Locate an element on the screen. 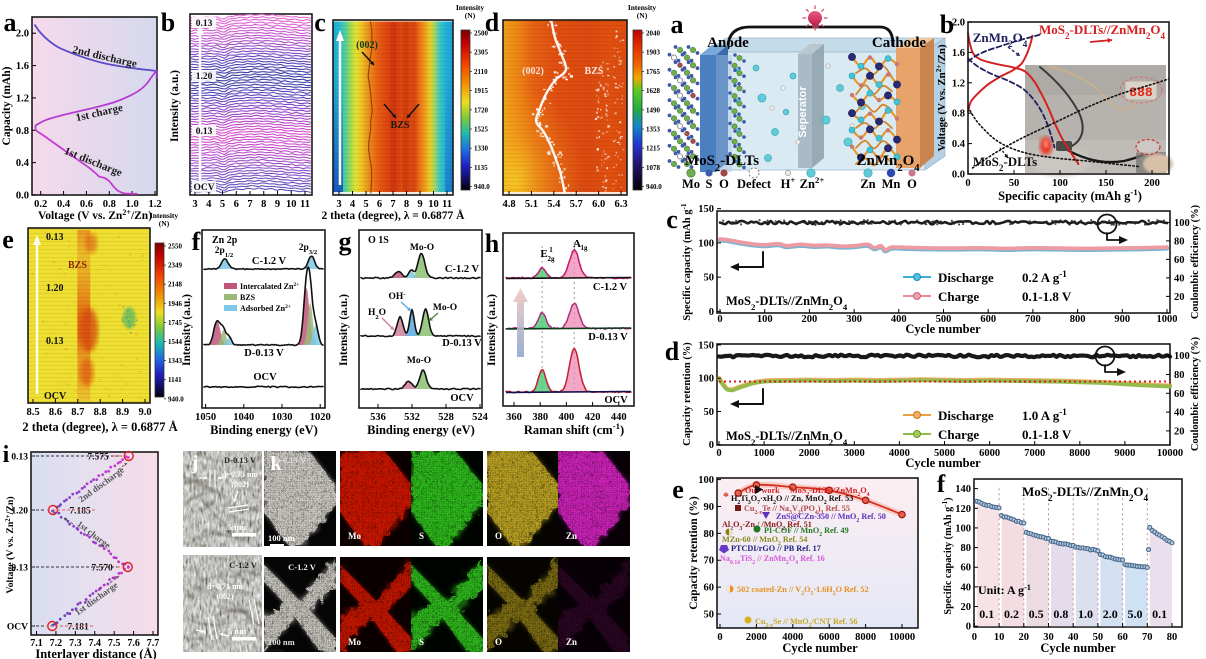  svg-text: 0.8 is located at coordinates (22, 131).